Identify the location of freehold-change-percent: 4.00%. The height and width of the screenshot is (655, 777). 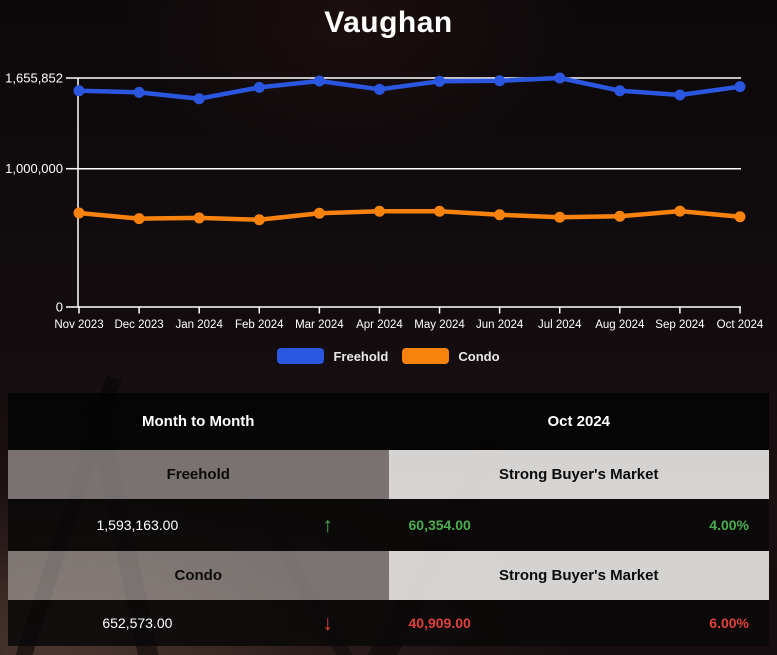
(729, 525).